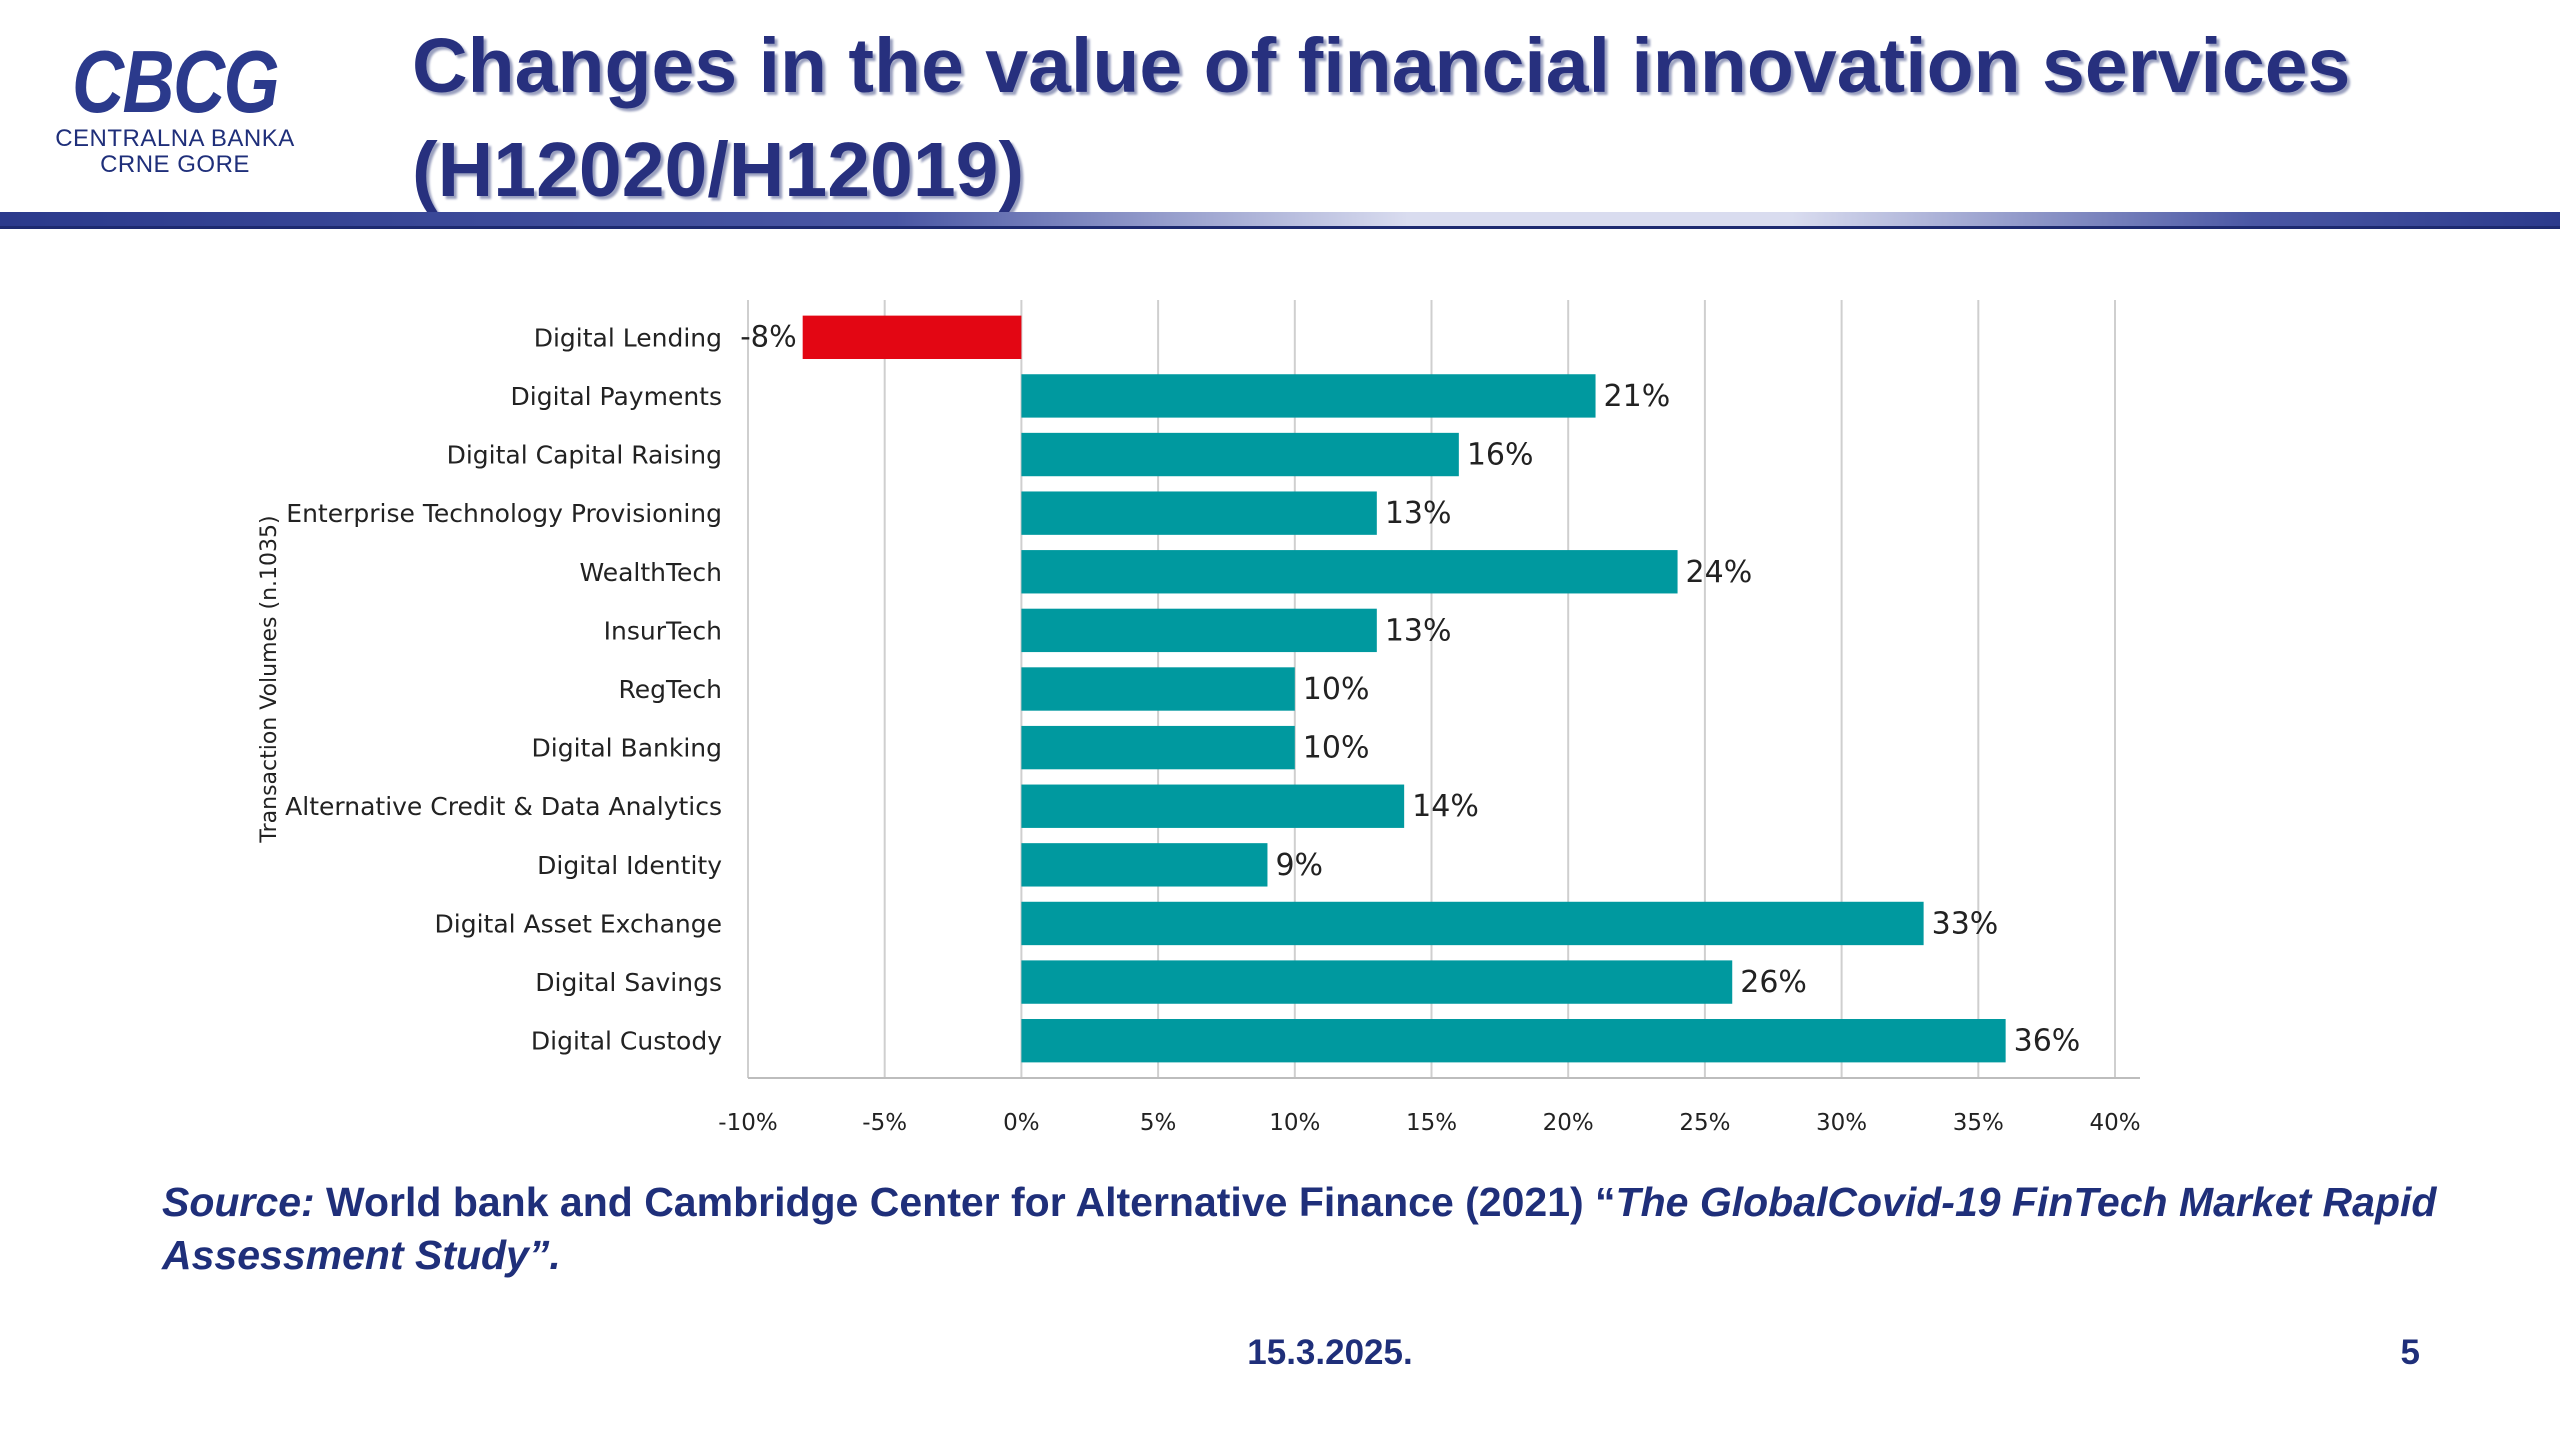 The height and width of the screenshot is (1440, 2560). What do you see at coordinates (269, 679) in the screenshot?
I see `y-axis-title: Transaction Volumes (n.1035)` at bounding box center [269, 679].